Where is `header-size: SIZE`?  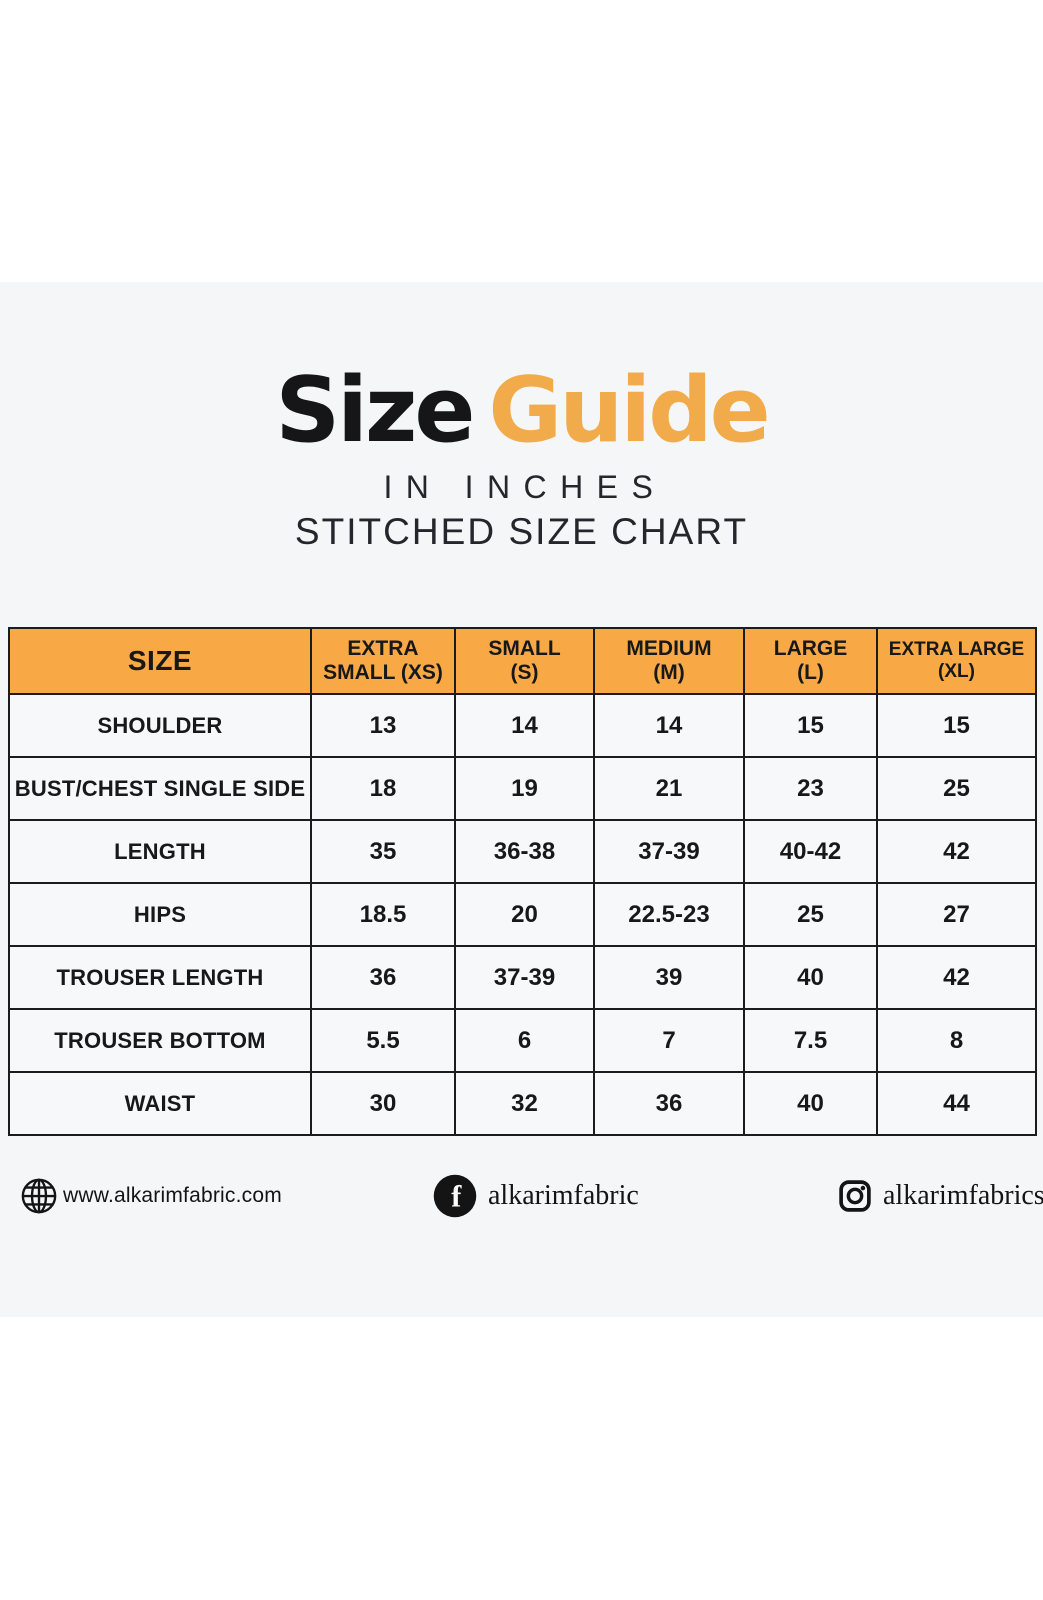 header-size: SIZE is located at coordinates (160, 661).